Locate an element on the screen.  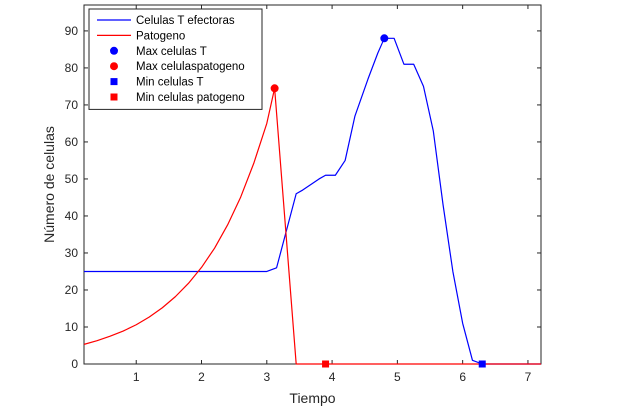
legend-entry: Patogeno is located at coordinates (141, 36).